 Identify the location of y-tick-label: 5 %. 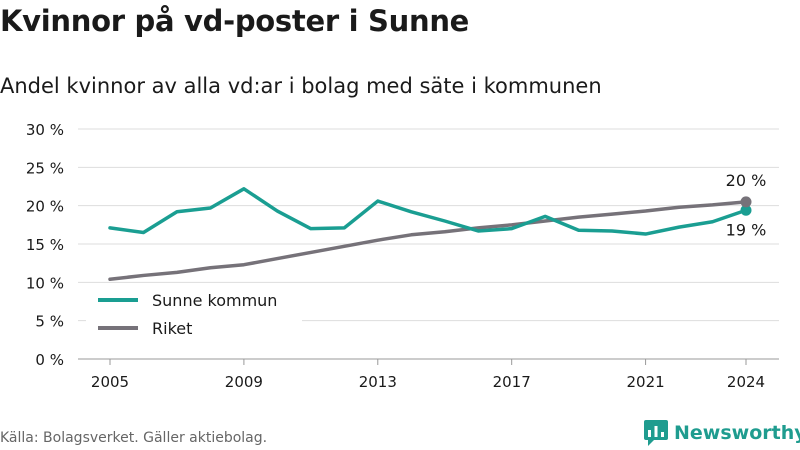
(49, 322).